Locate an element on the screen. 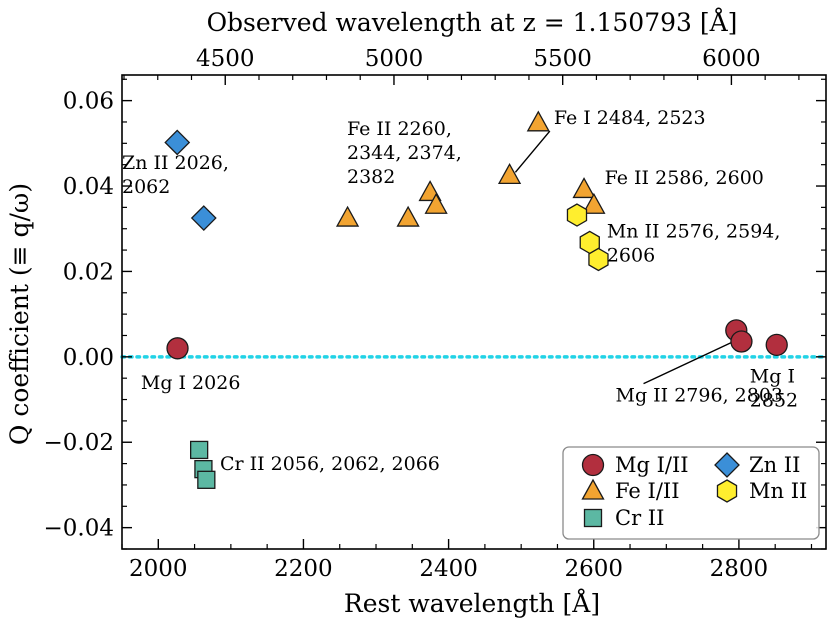 Image resolution: width=830 pixels, height=625 pixels. annotation-line: Fe II 2586, 2600 is located at coordinates (684, 178).